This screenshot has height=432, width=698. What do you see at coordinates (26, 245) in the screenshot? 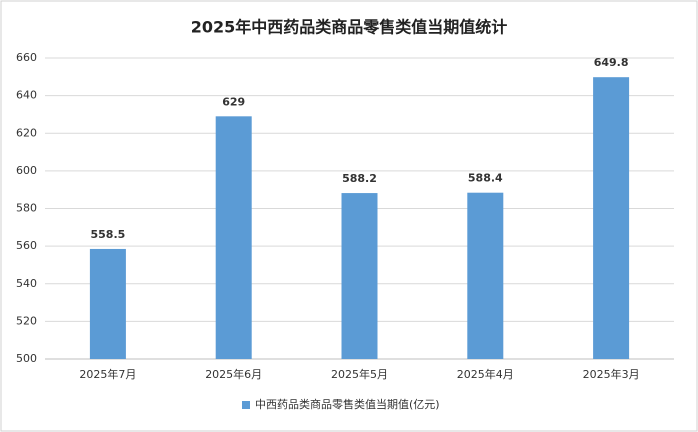
I see `y-tick-label: 560` at bounding box center [26, 245].